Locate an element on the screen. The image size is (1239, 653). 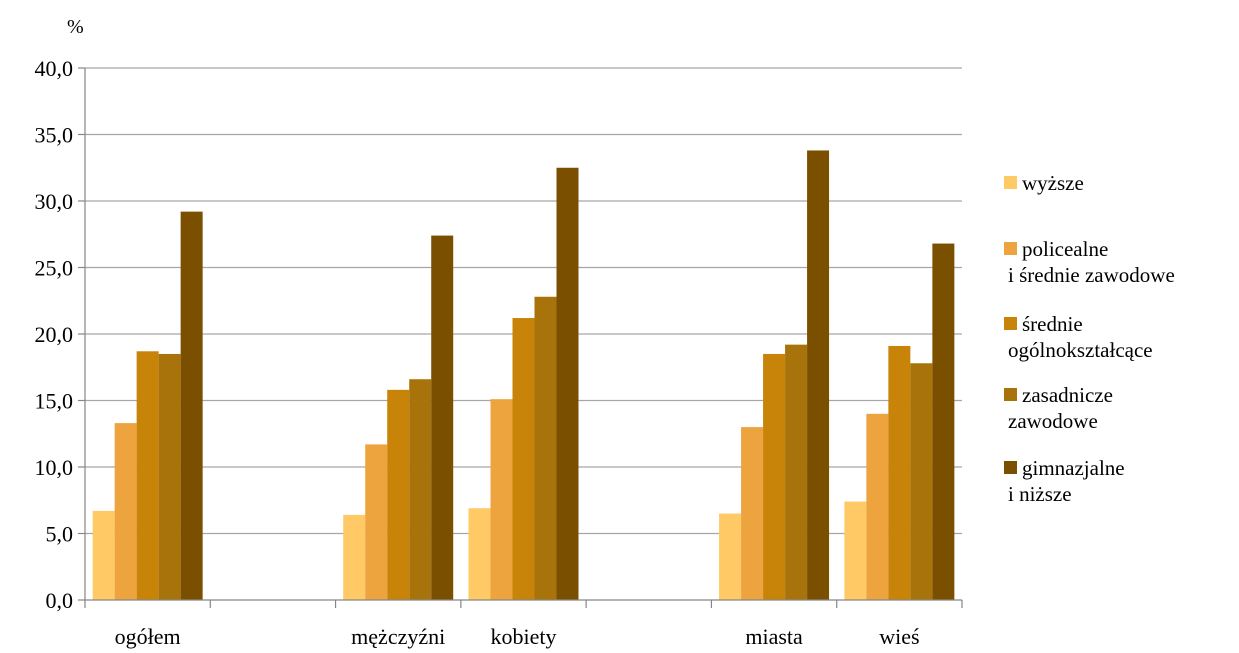
y-tick-label: 0,0 is located at coordinates (60, 600).